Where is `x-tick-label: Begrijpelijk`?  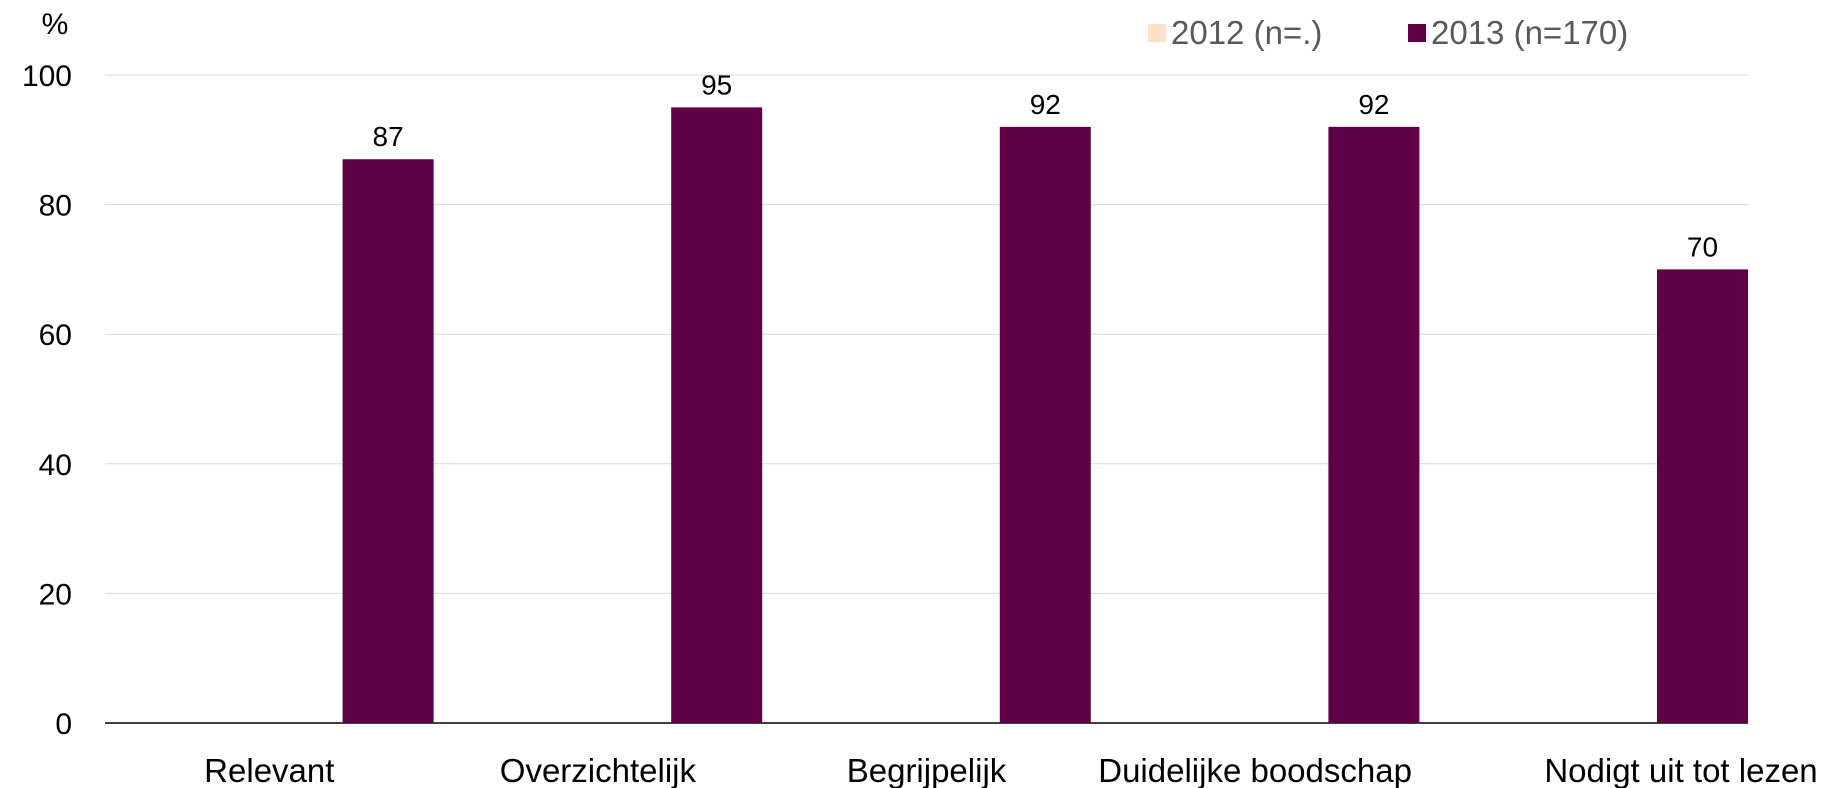
x-tick-label: Begrijpelijk is located at coordinates (927, 770).